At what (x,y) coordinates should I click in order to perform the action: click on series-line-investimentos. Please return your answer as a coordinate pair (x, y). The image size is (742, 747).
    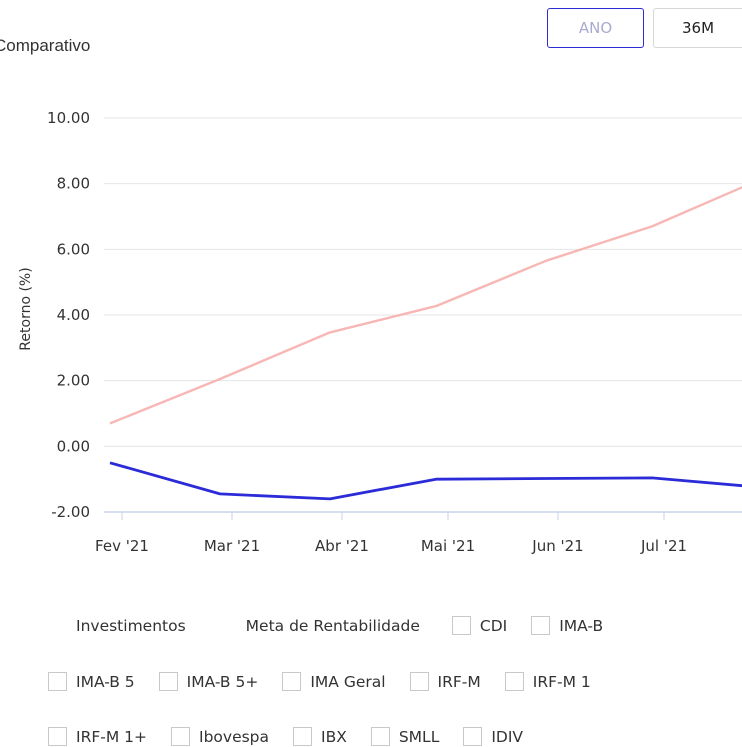
    Looking at the image, I should click on (425, 481).